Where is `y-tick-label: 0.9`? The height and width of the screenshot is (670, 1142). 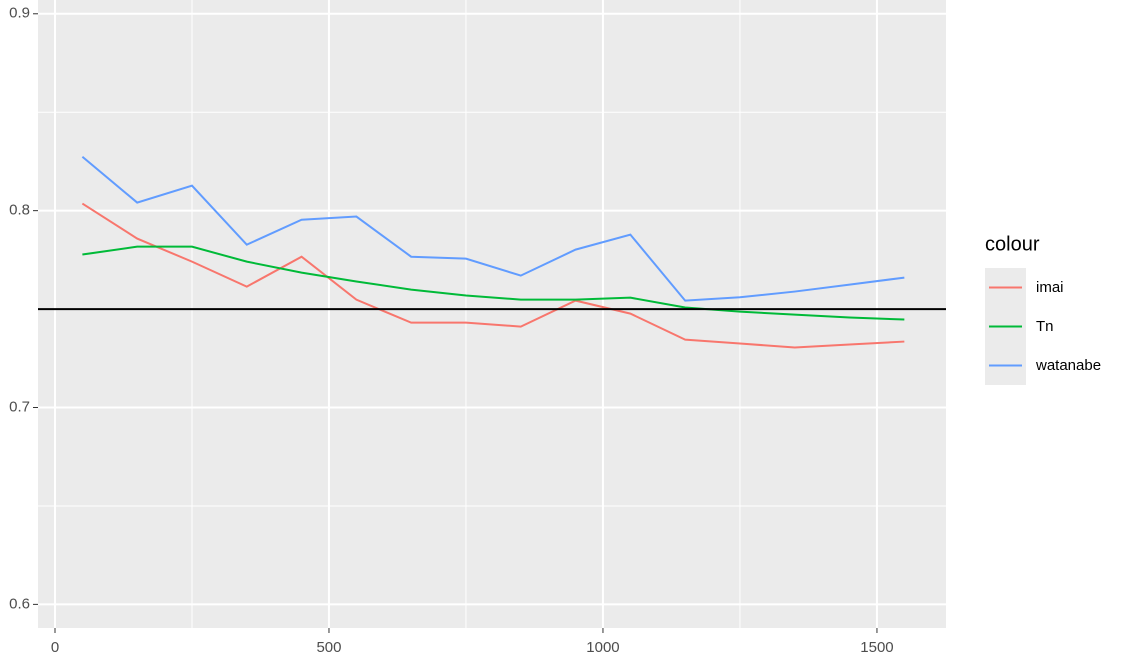
y-tick-label: 0.9 is located at coordinates (19, 13).